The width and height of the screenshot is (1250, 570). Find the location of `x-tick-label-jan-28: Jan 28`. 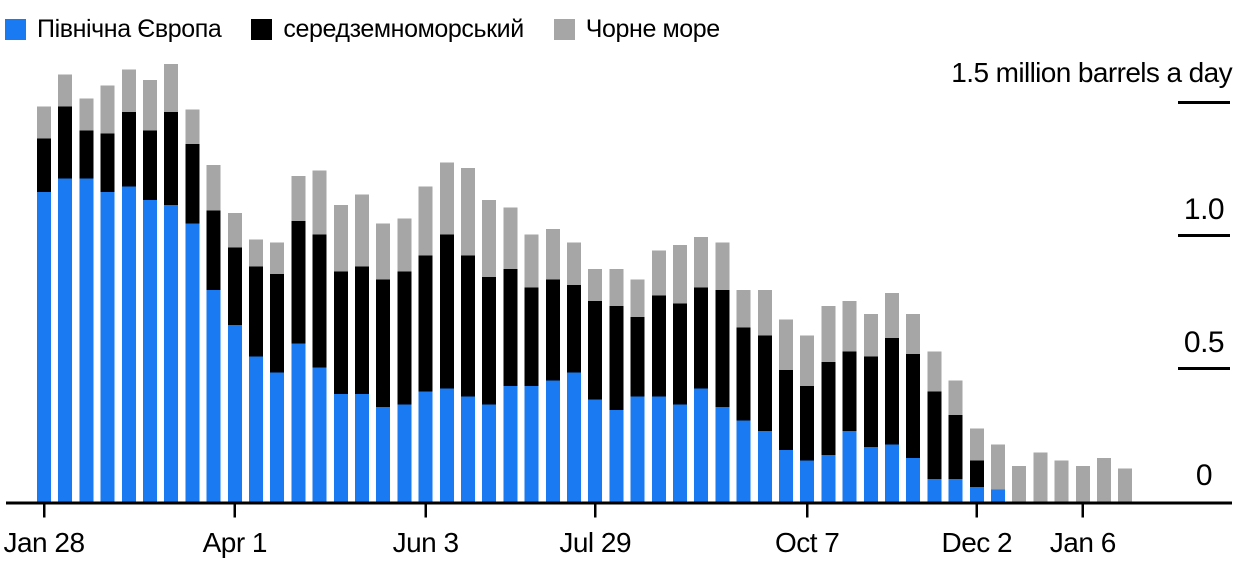

x-tick-label-jan-28: Jan 28 is located at coordinates (44, 542).